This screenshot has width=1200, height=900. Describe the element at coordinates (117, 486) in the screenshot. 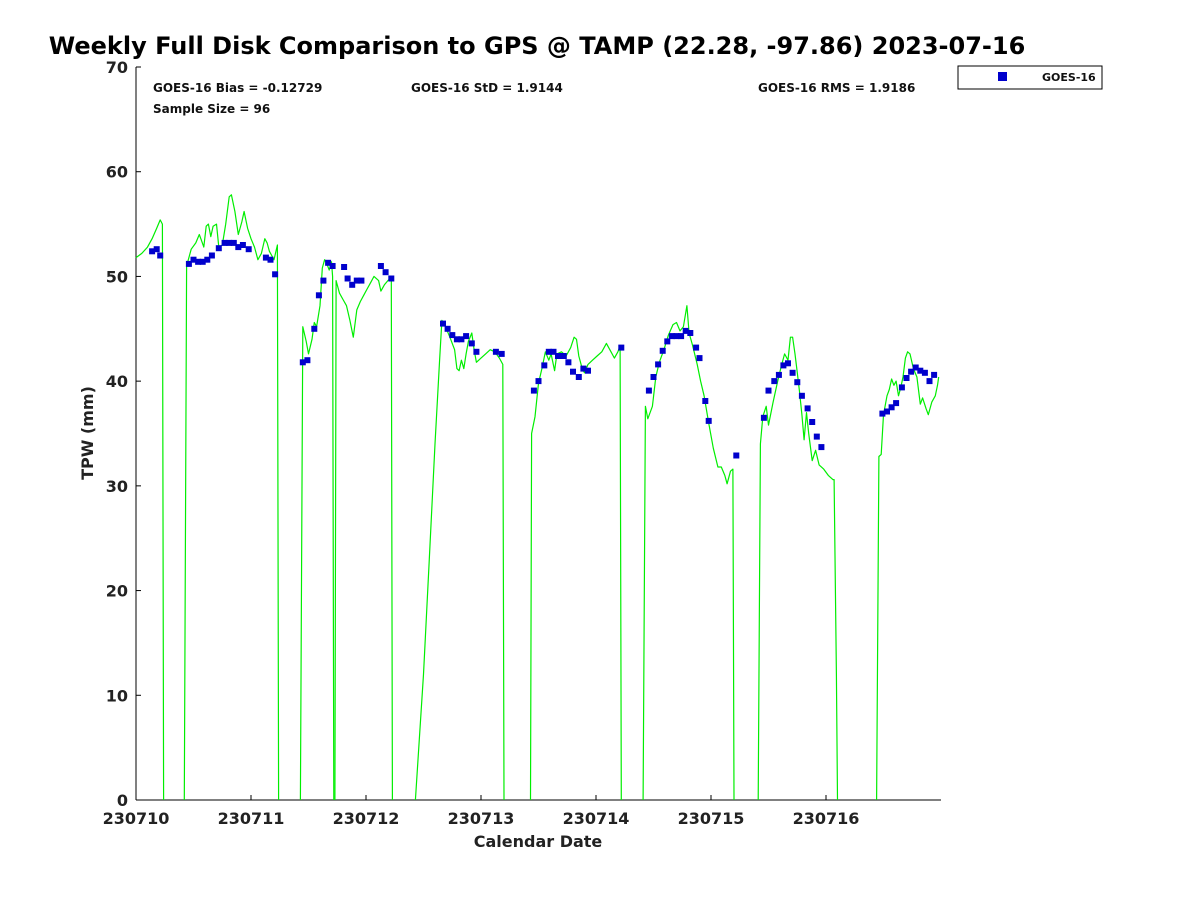

I see `y-tick-label: 30` at that location.